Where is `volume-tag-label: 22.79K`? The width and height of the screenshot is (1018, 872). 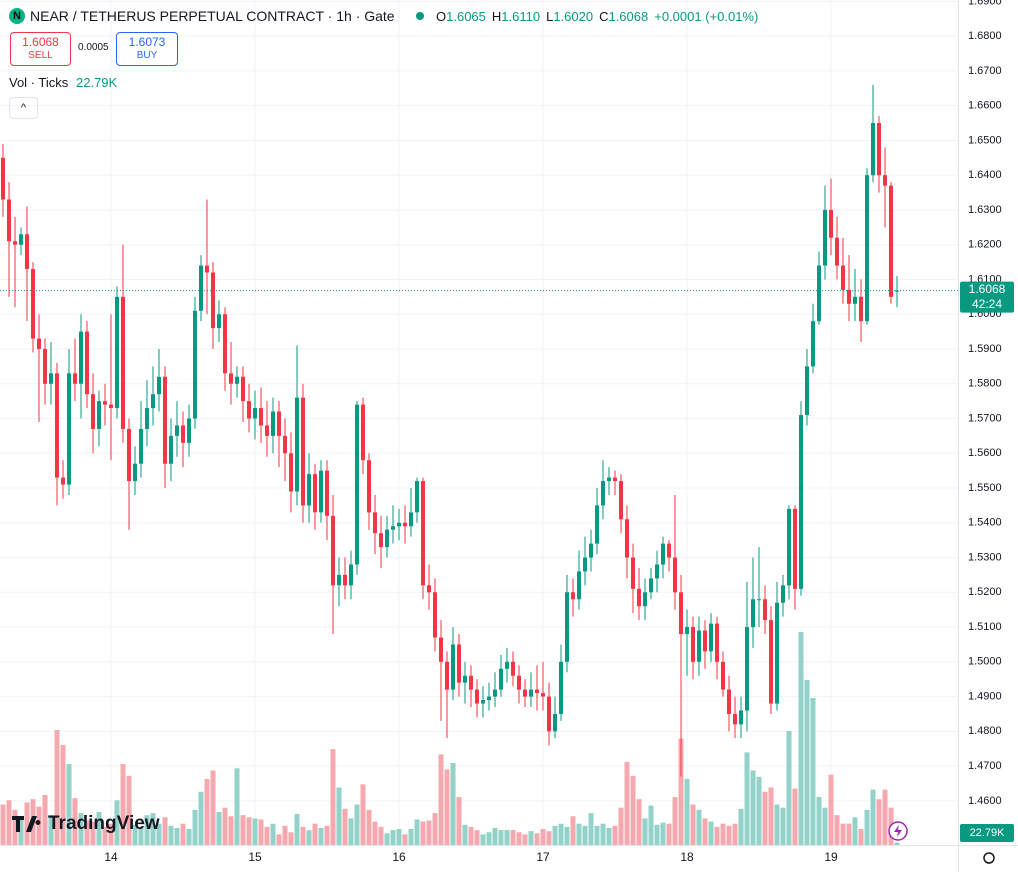 volume-tag-label: 22.79K is located at coordinates (988, 833).